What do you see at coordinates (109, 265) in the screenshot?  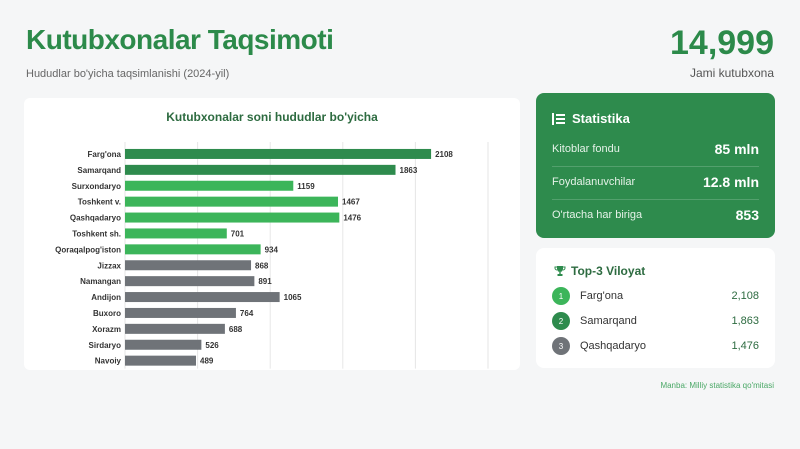 I see `category-label: Jizzax` at bounding box center [109, 265].